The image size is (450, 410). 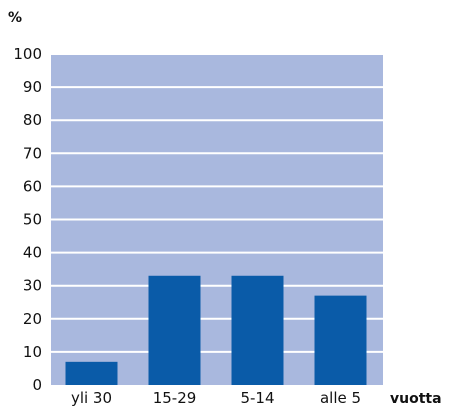 What do you see at coordinates (32, 153) in the screenshot?
I see `y-tick-label: 70` at bounding box center [32, 153].